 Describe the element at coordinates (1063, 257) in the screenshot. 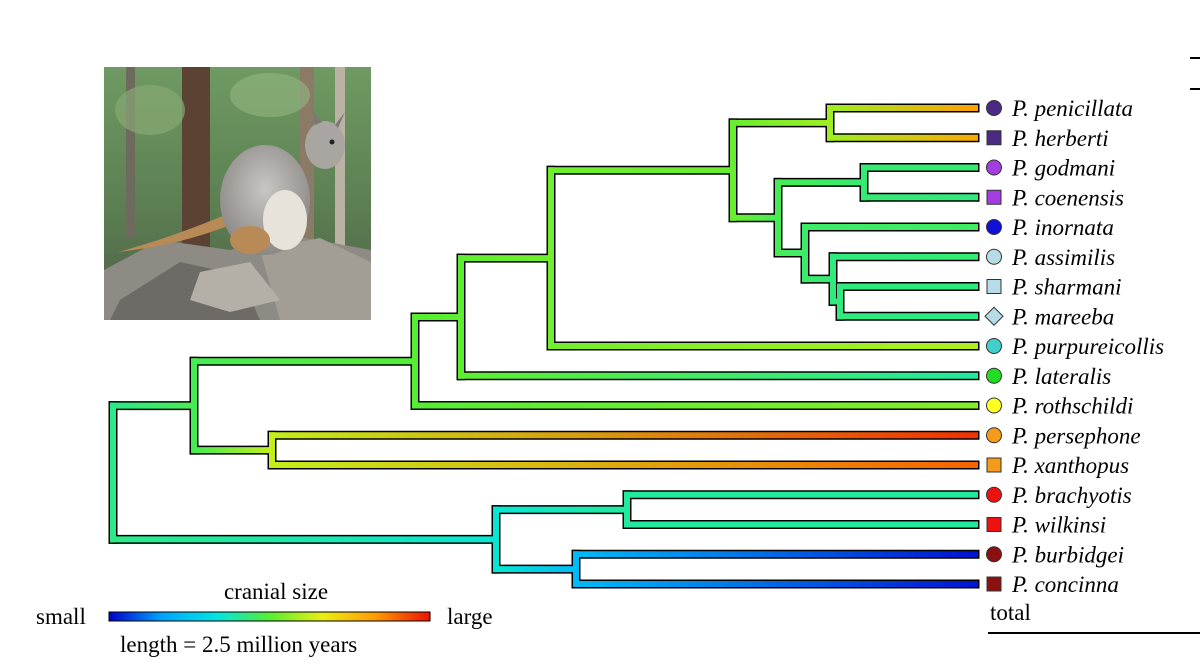

I see `species-label: P. assimilis` at that location.